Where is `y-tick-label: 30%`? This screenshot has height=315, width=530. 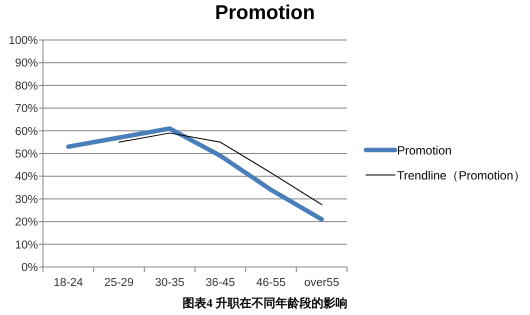 y-tick-label: 30% is located at coordinates (26, 200).